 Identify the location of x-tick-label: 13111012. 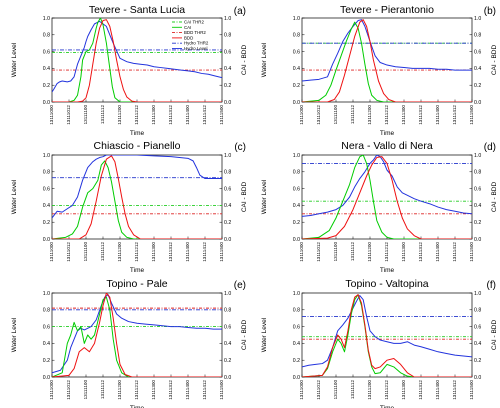
(68, 115).